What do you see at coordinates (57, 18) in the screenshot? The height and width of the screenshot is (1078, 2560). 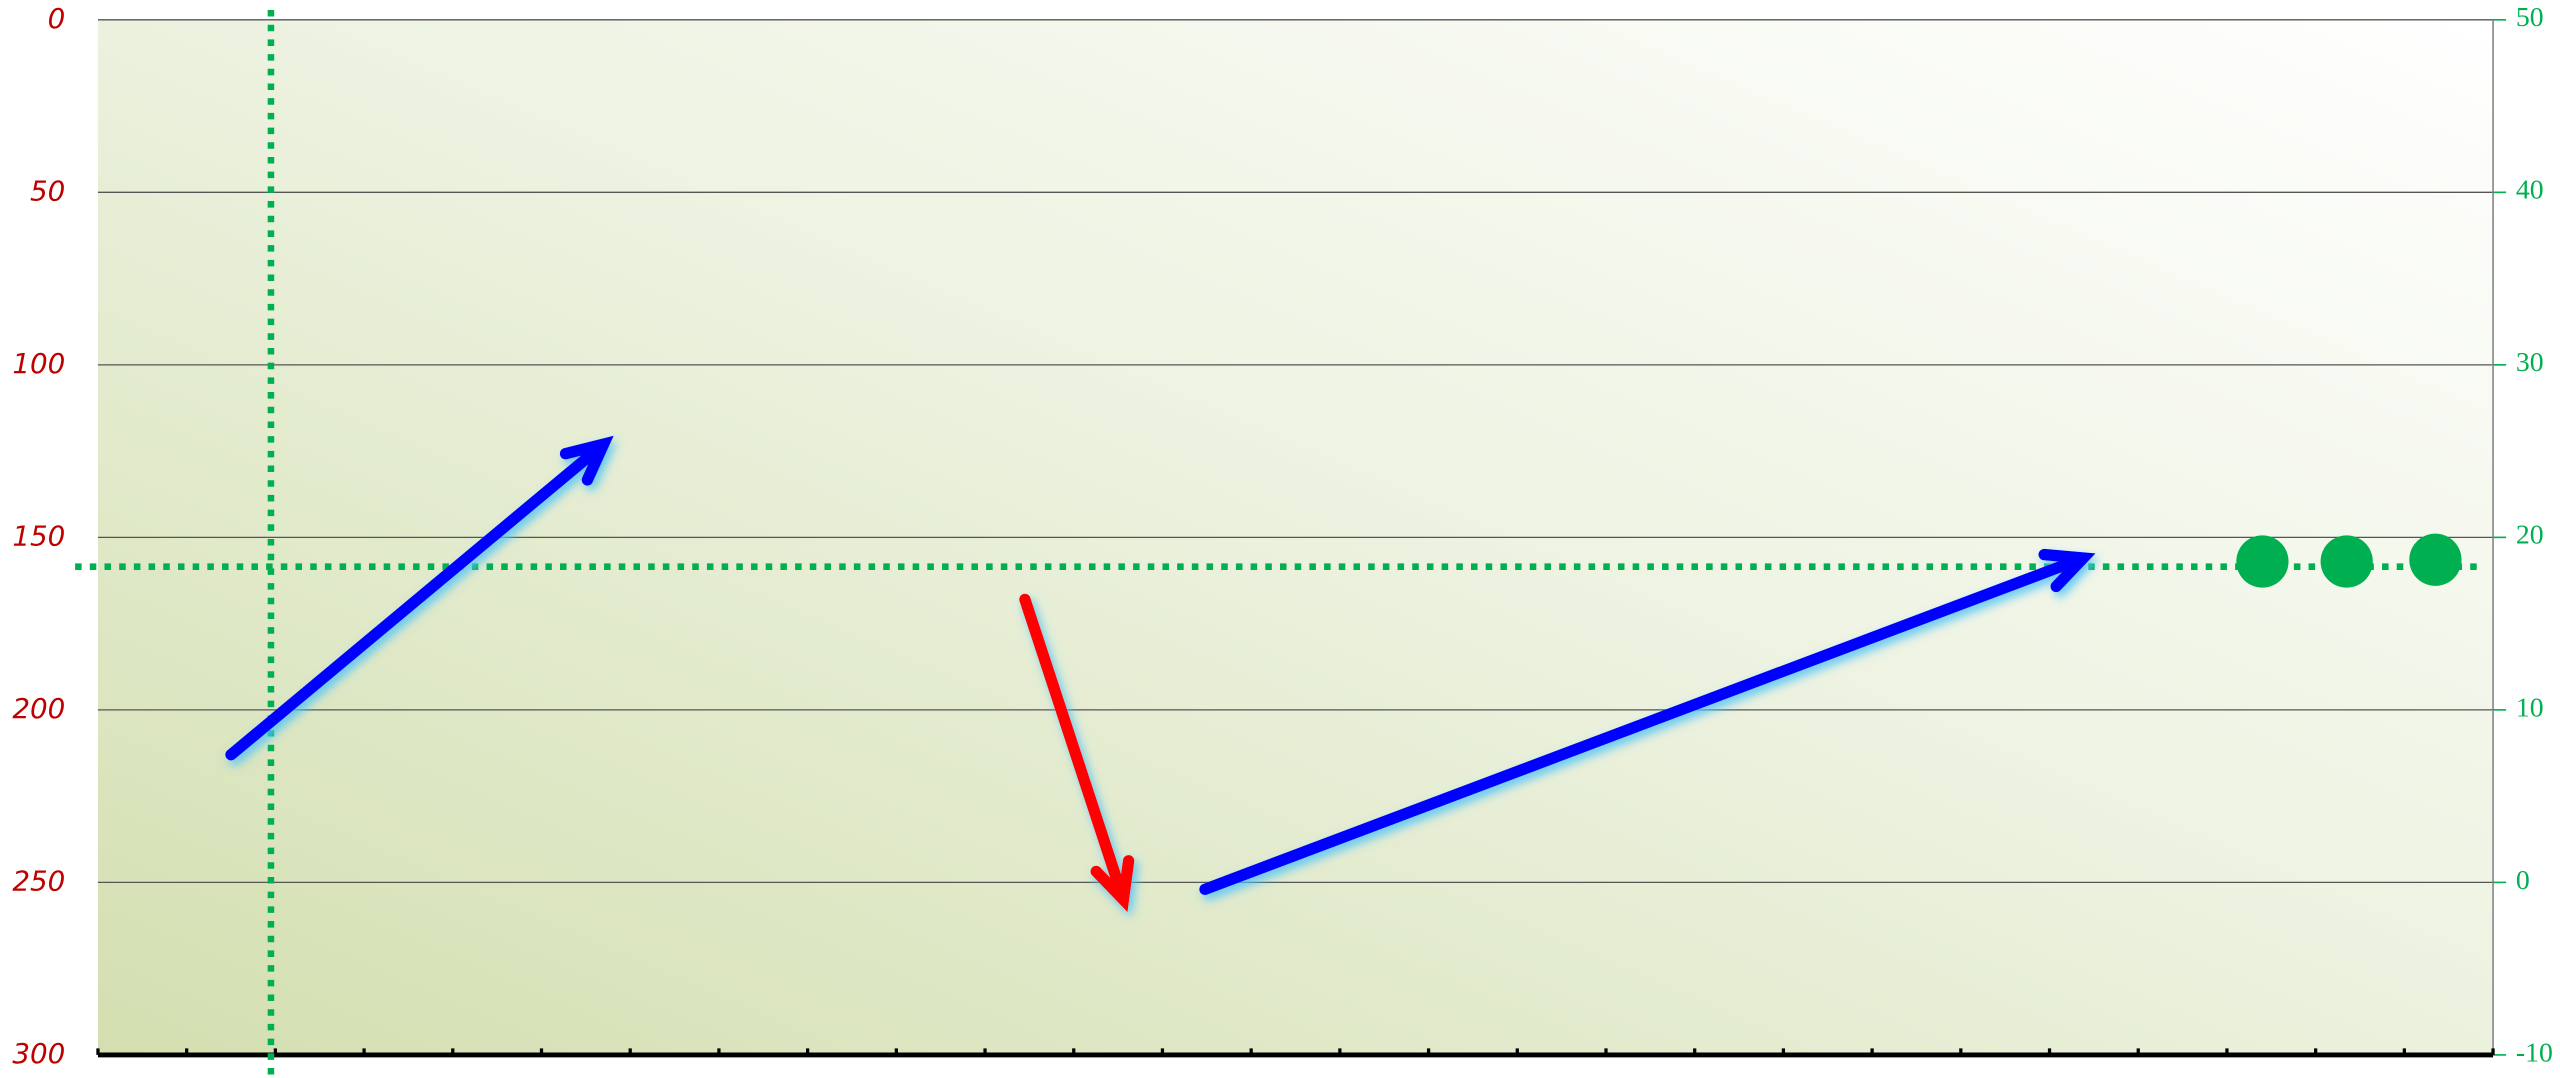 I see `y-tick-label: 0` at bounding box center [57, 18].